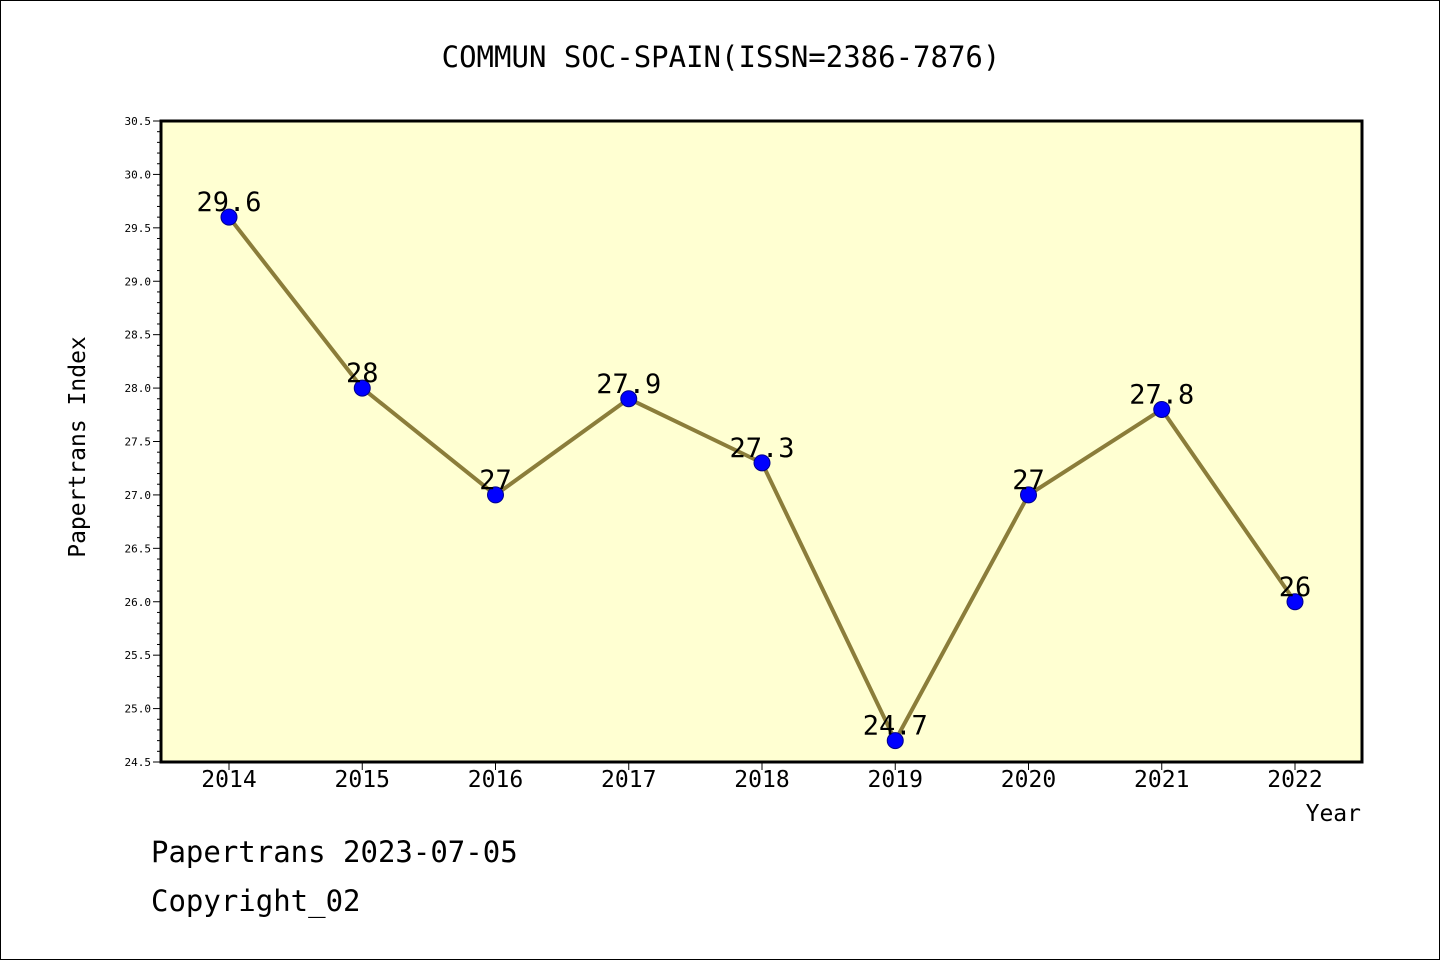 The height and width of the screenshot is (960, 1440). What do you see at coordinates (362, 373) in the screenshot?
I see `data-point-label: 28` at bounding box center [362, 373].